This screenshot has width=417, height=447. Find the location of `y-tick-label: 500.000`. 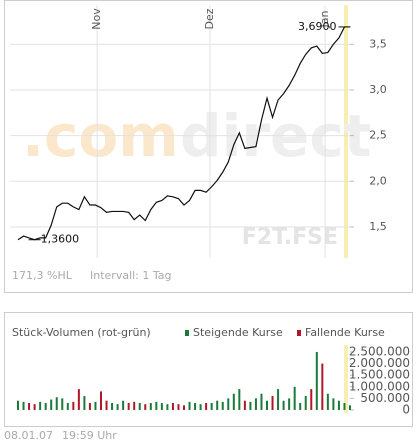

y-tick-label: 500.000 is located at coordinates (385, 398).